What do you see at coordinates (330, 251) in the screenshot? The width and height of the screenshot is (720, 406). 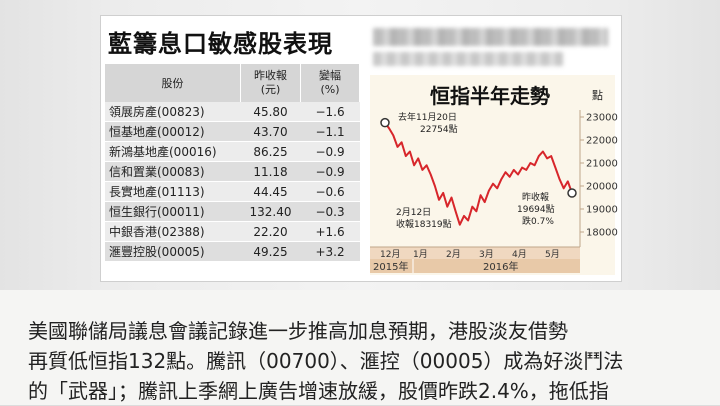 I see `stock-change: +3.2` at bounding box center [330, 251].